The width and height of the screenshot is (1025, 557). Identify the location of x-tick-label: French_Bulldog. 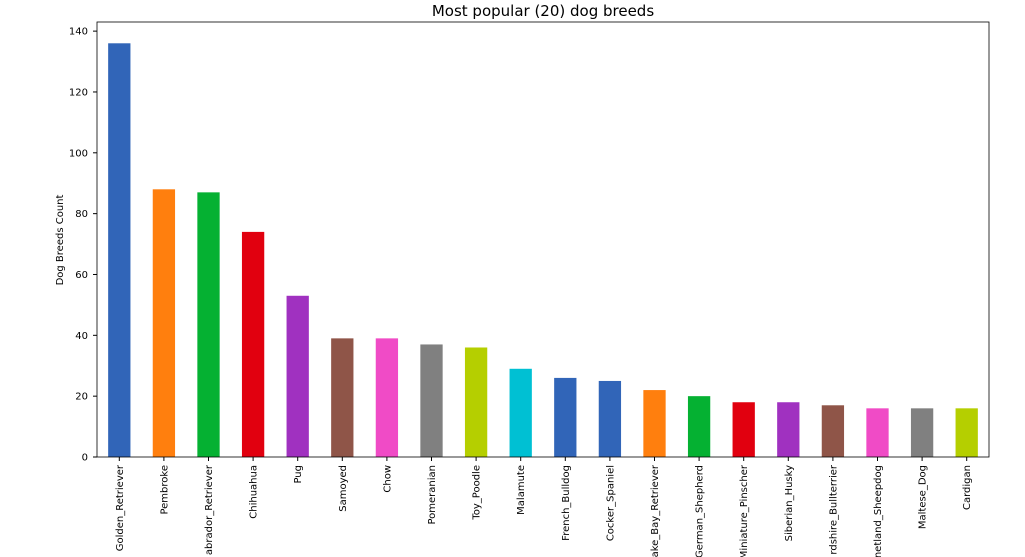
(566, 503).